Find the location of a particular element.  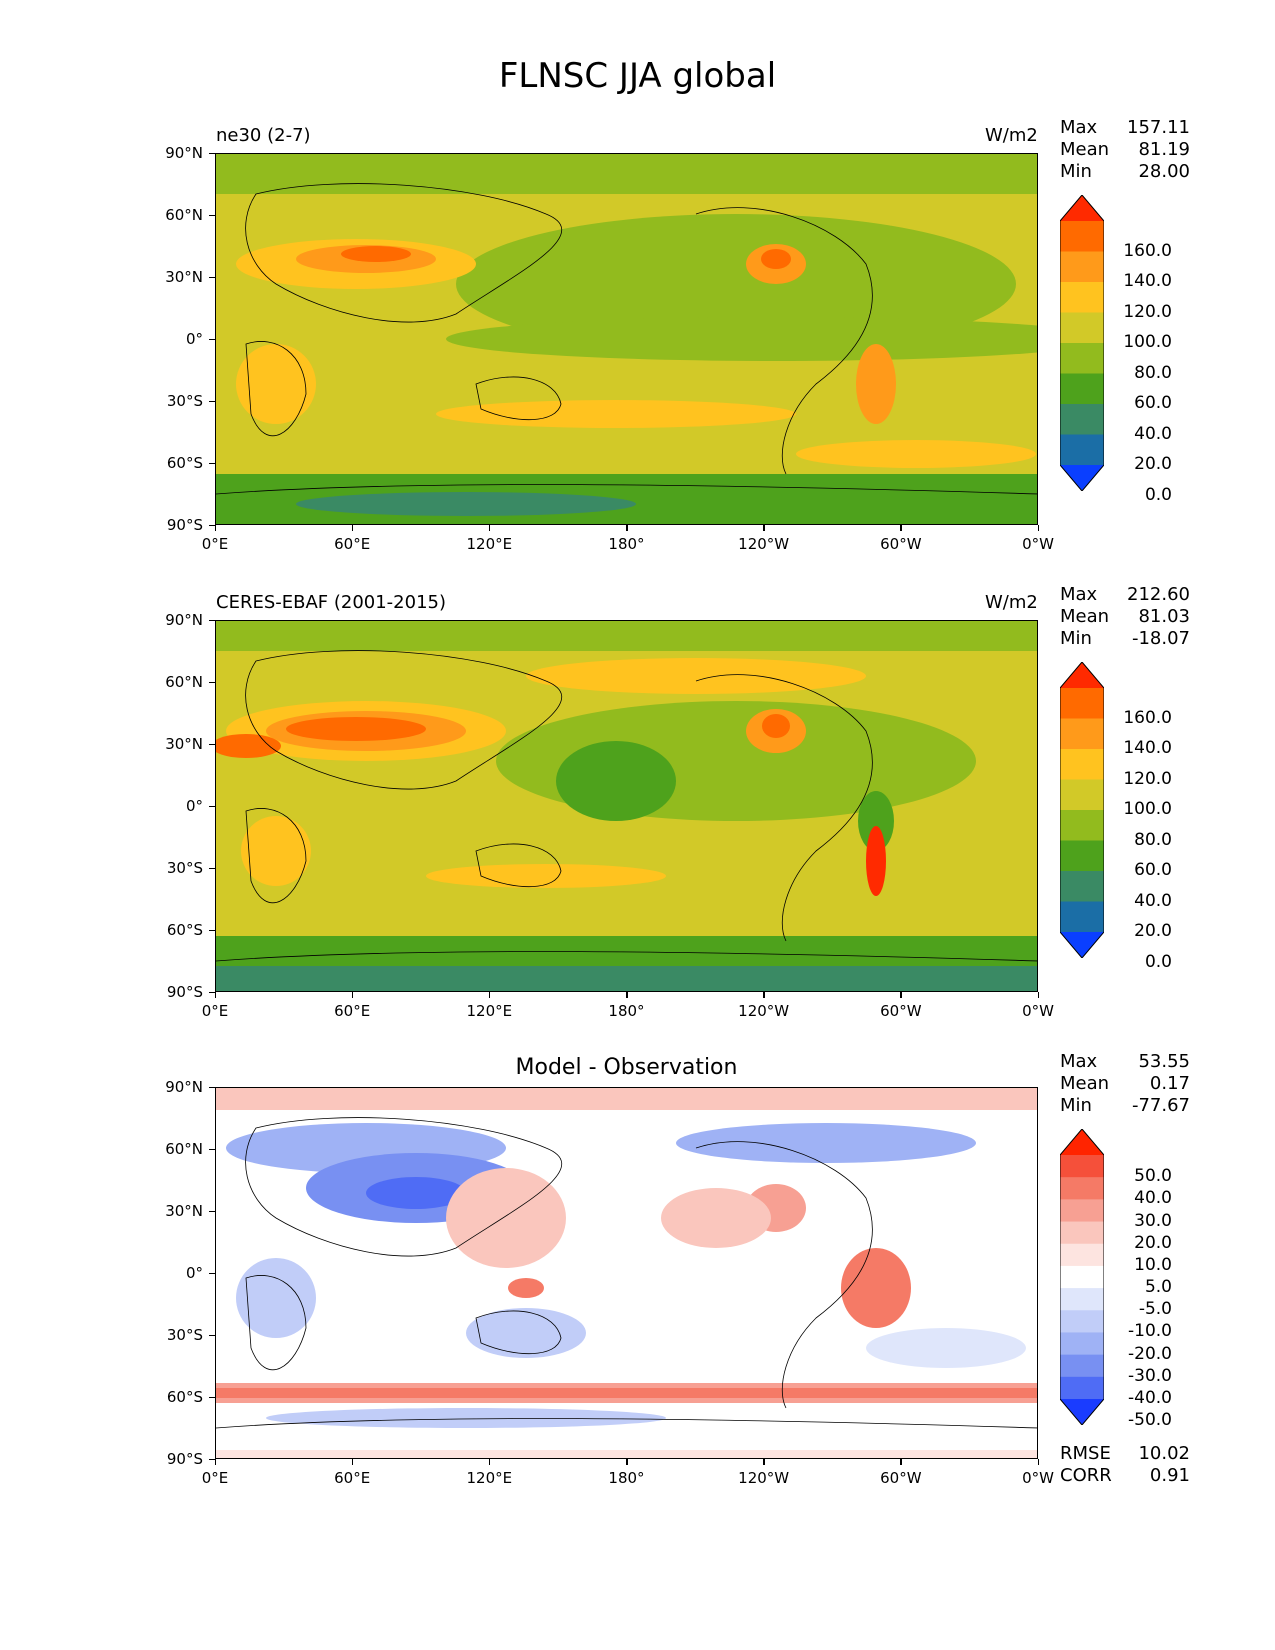

colorbar-tick-label: 160.0 is located at coordinates (1147, 717).